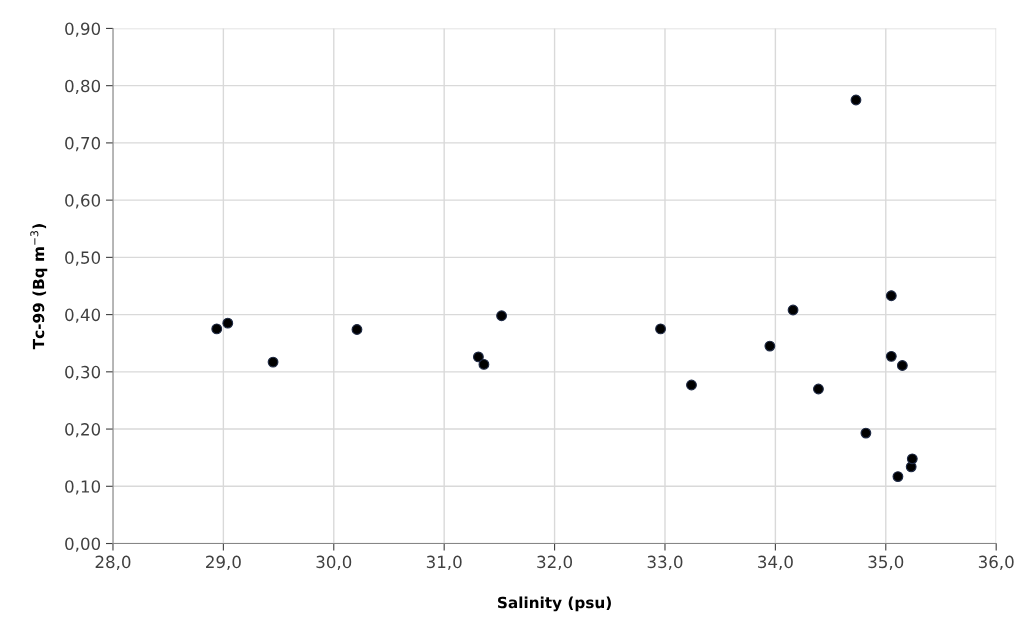 Image resolution: width=1027 pixels, height=632 pixels. Describe the element at coordinates (83, 258) in the screenshot. I see `y-tick-label: 0,50` at that location.